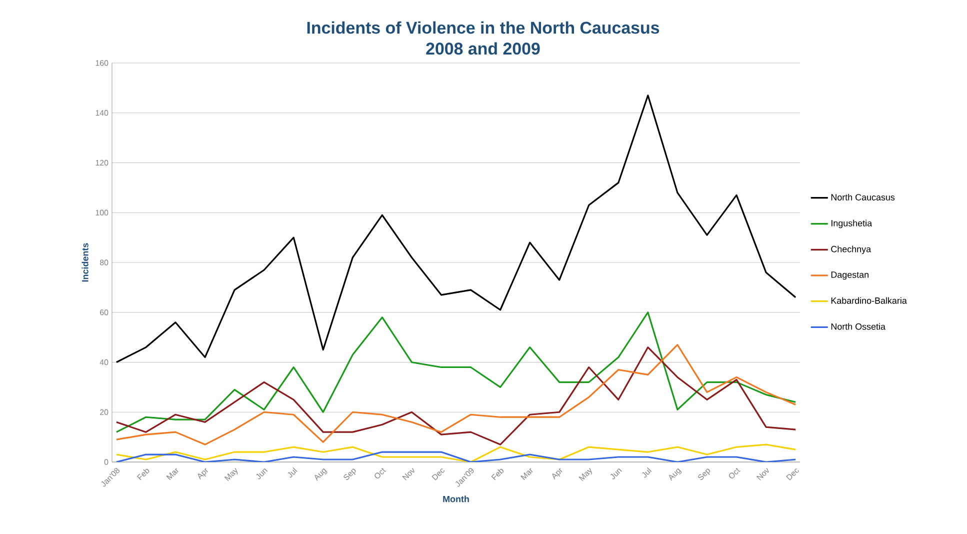  What do you see at coordinates (849, 276) in the screenshot?
I see `legend-label: Dagestan` at bounding box center [849, 276].